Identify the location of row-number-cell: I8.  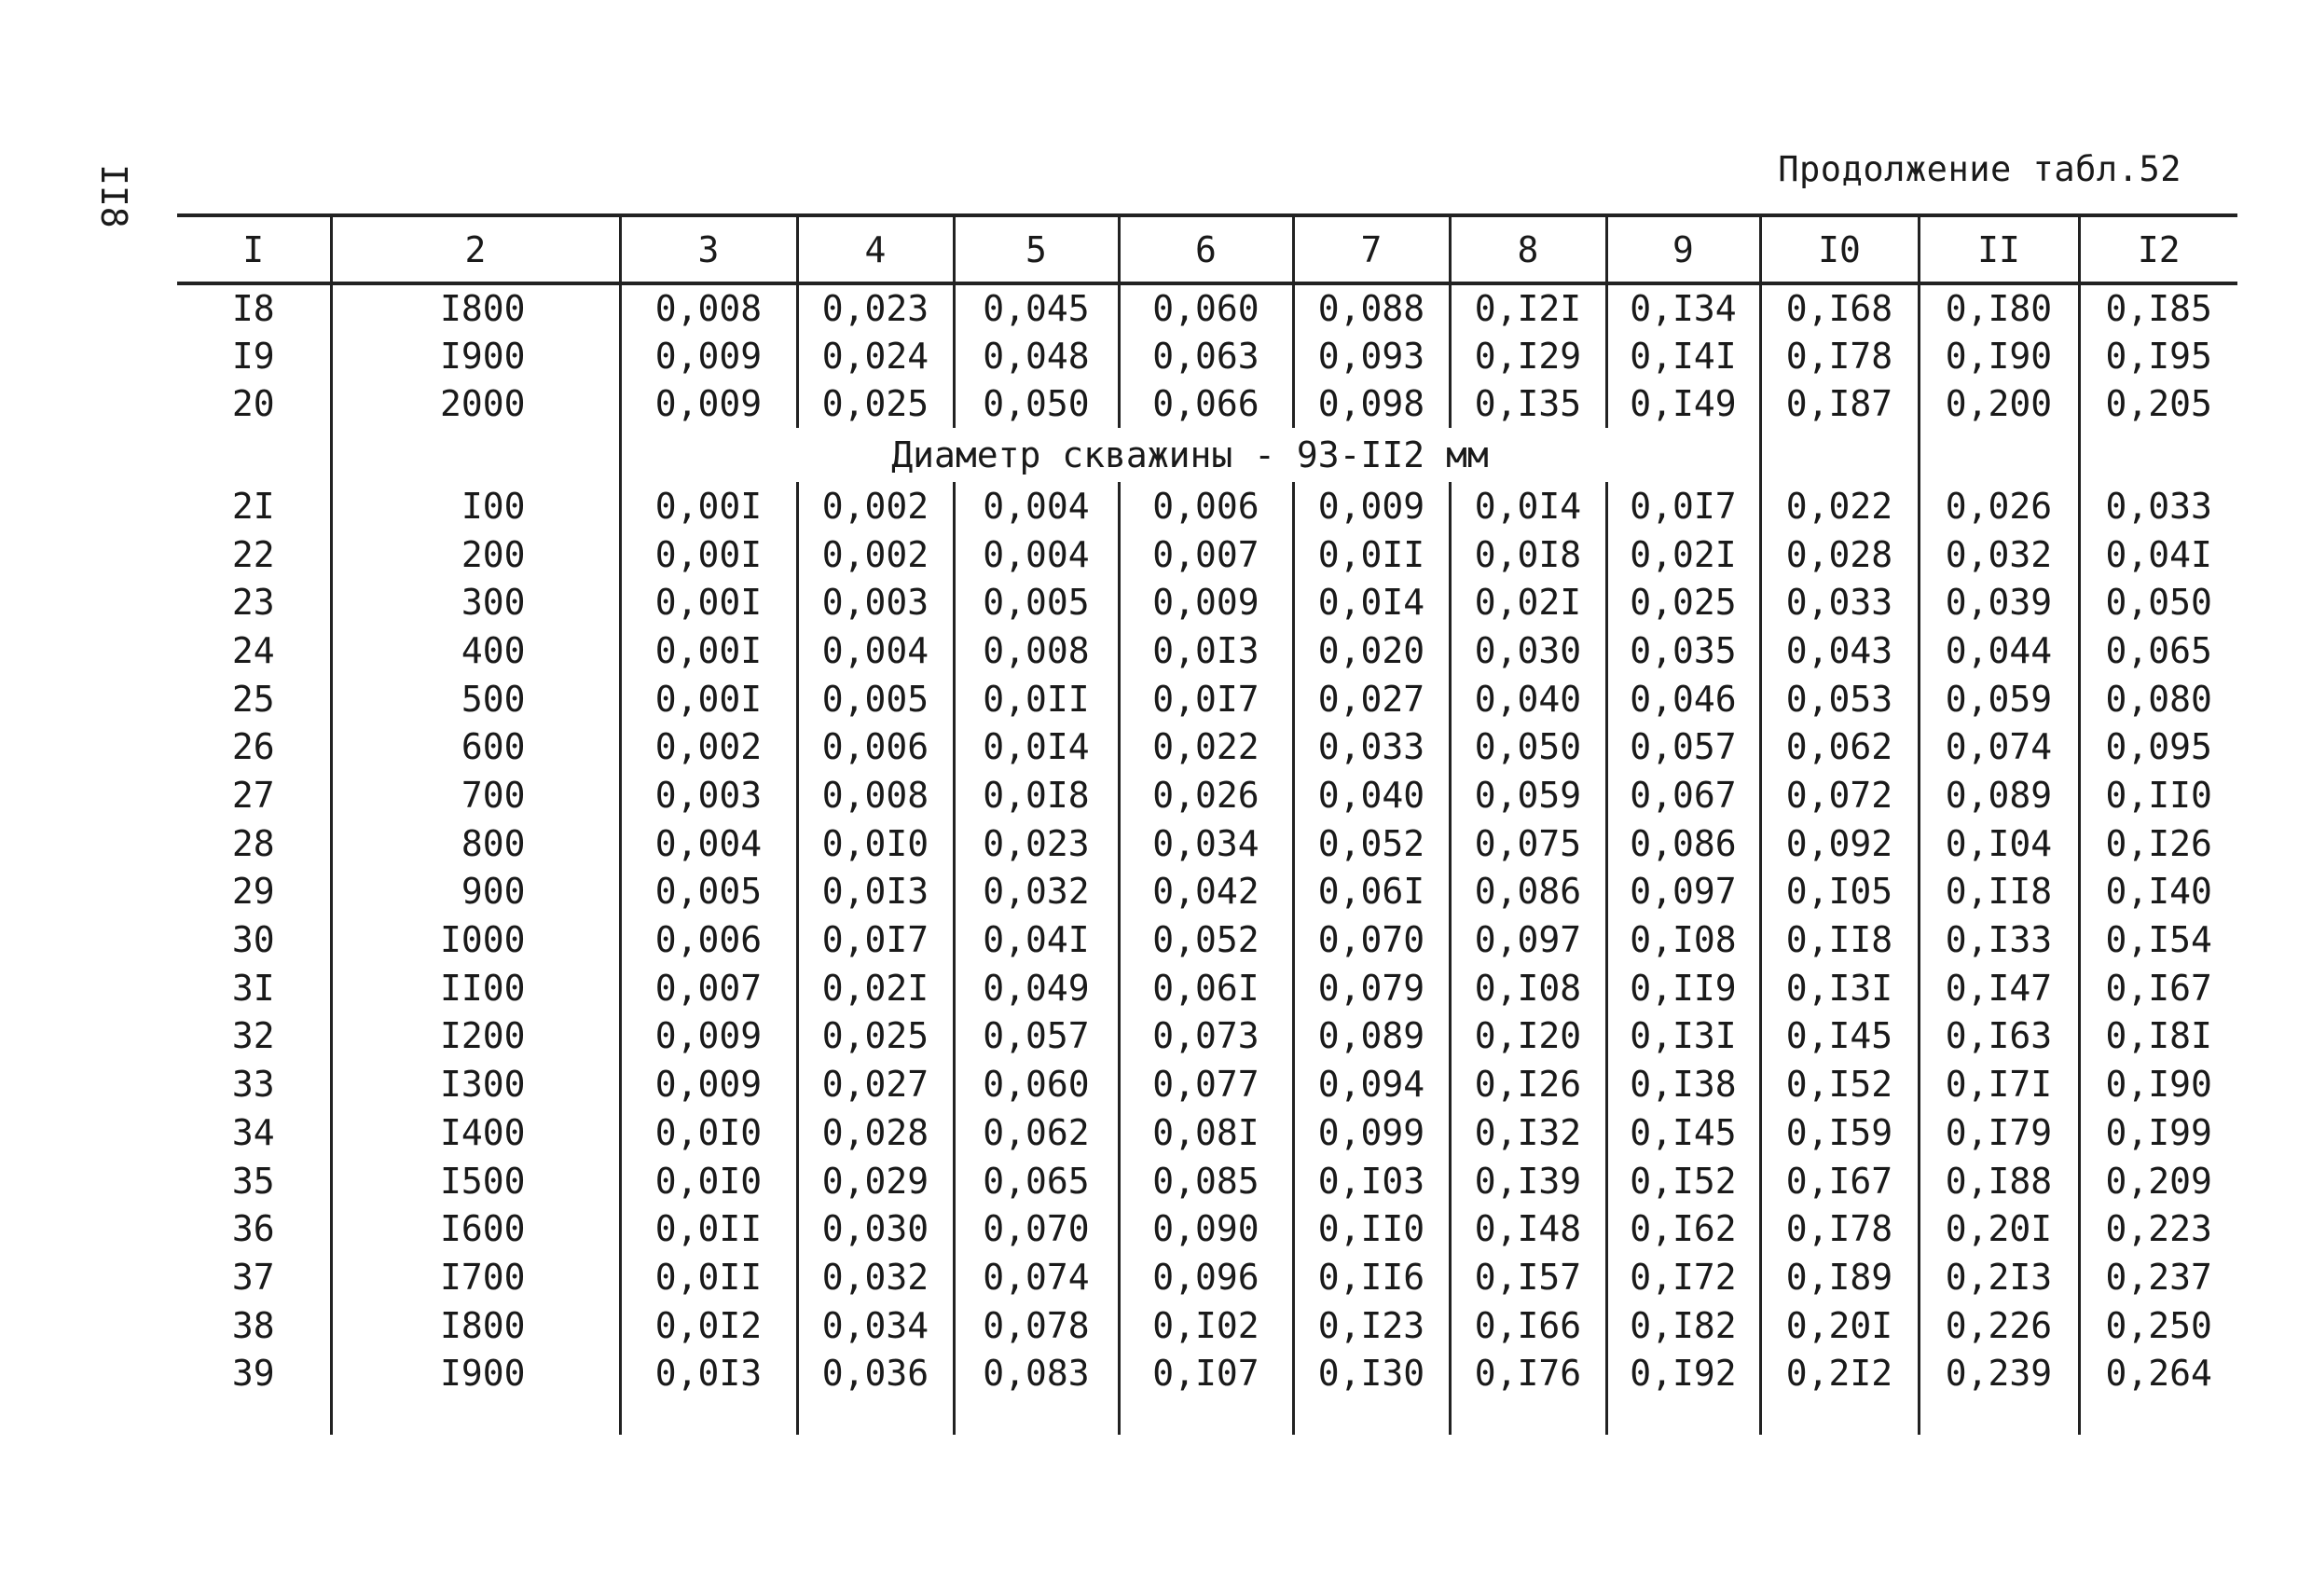
(253, 308).